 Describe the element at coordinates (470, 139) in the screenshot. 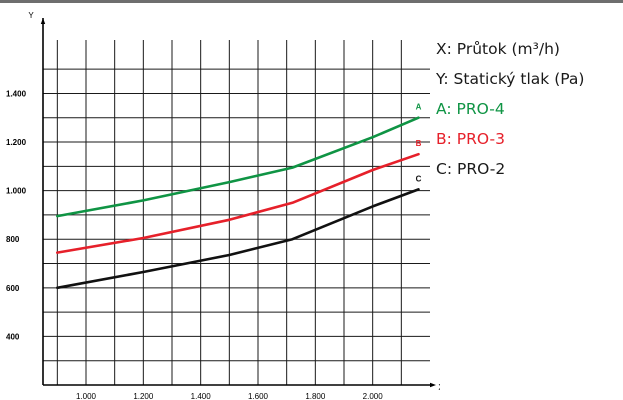

I see `legend-series-b: B: PRO-3` at that location.